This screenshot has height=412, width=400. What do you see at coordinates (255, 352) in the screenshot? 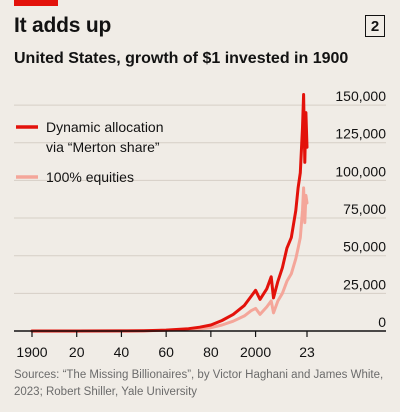
I see `x-tick-label: 2000` at bounding box center [255, 352].